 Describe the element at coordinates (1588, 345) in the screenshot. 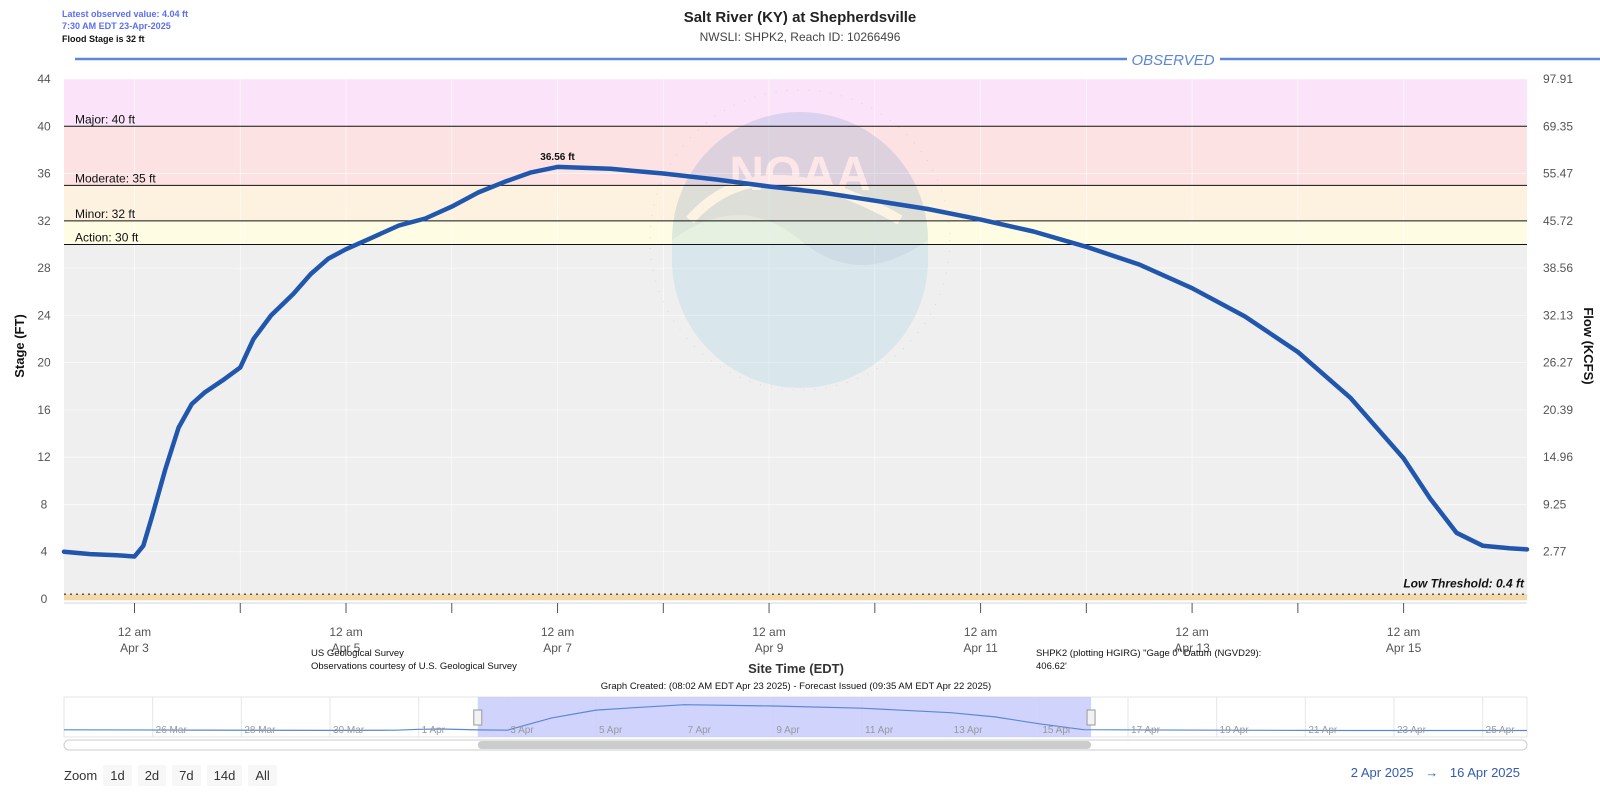

I see `y-axis-right-title: Flow (KCFS)` at that location.